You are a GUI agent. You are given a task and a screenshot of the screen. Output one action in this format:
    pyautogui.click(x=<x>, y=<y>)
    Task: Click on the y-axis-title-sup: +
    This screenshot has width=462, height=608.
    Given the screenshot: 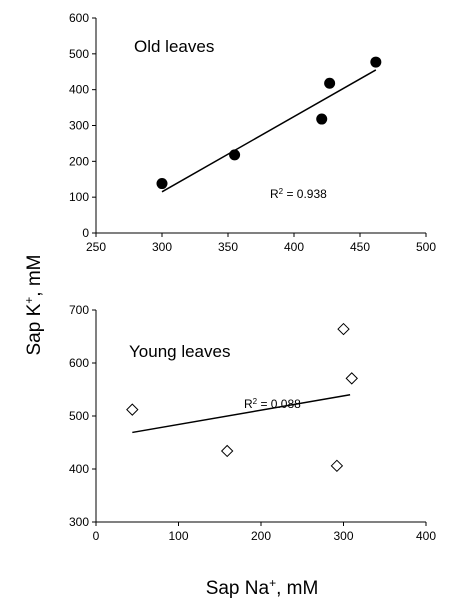 What is the action you would take?
    pyautogui.click(x=29, y=300)
    